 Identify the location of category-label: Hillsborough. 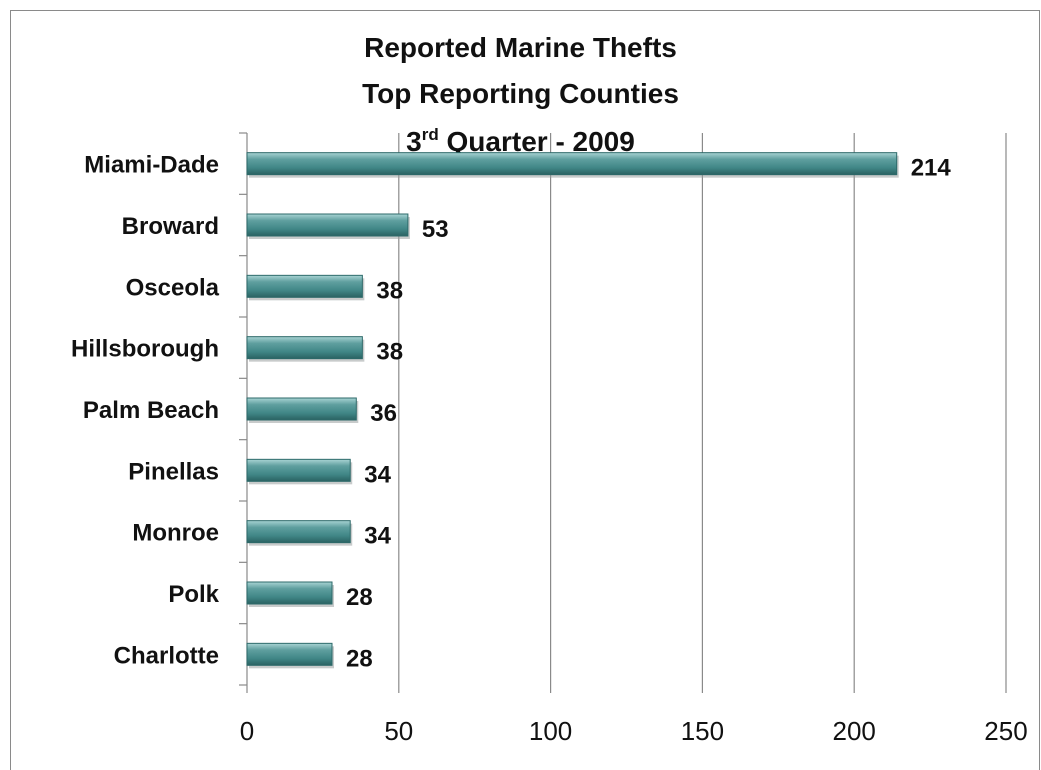
(145, 349).